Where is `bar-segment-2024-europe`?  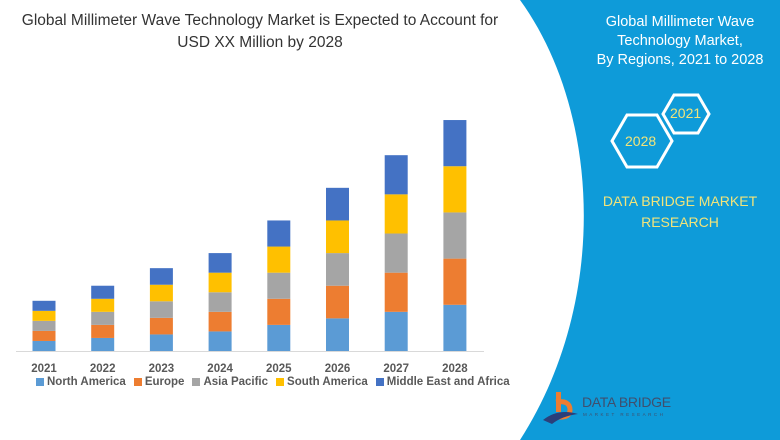 bar-segment-2024-europe is located at coordinates (220, 321).